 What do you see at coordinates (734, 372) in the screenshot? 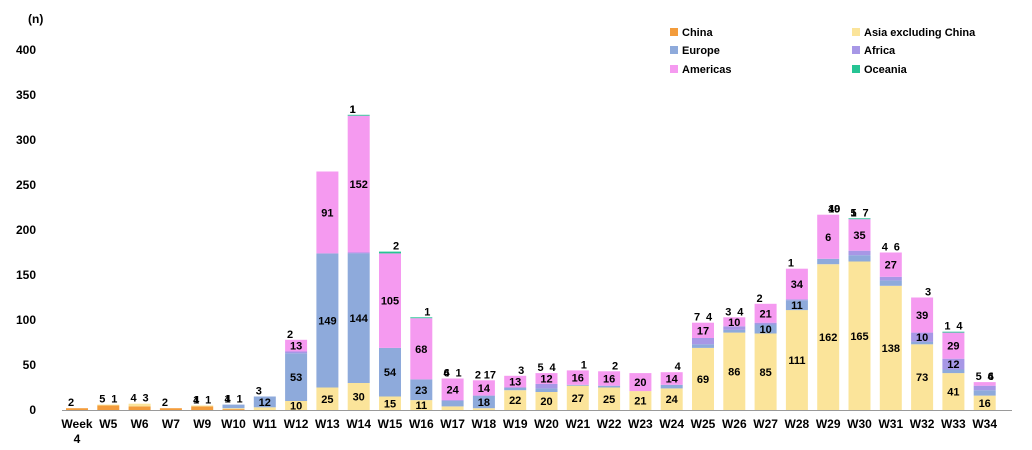
I see `data-label: 86` at bounding box center [734, 372].